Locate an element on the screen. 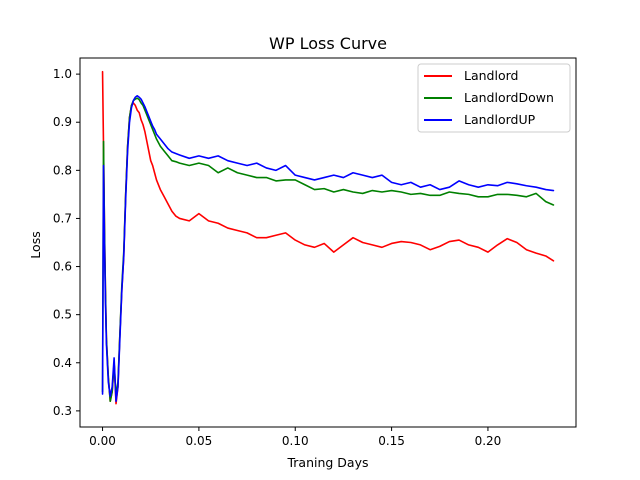 The height and width of the screenshot is (480, 640). y-tick-label: 0.5 is located at coordinates (62, 315).